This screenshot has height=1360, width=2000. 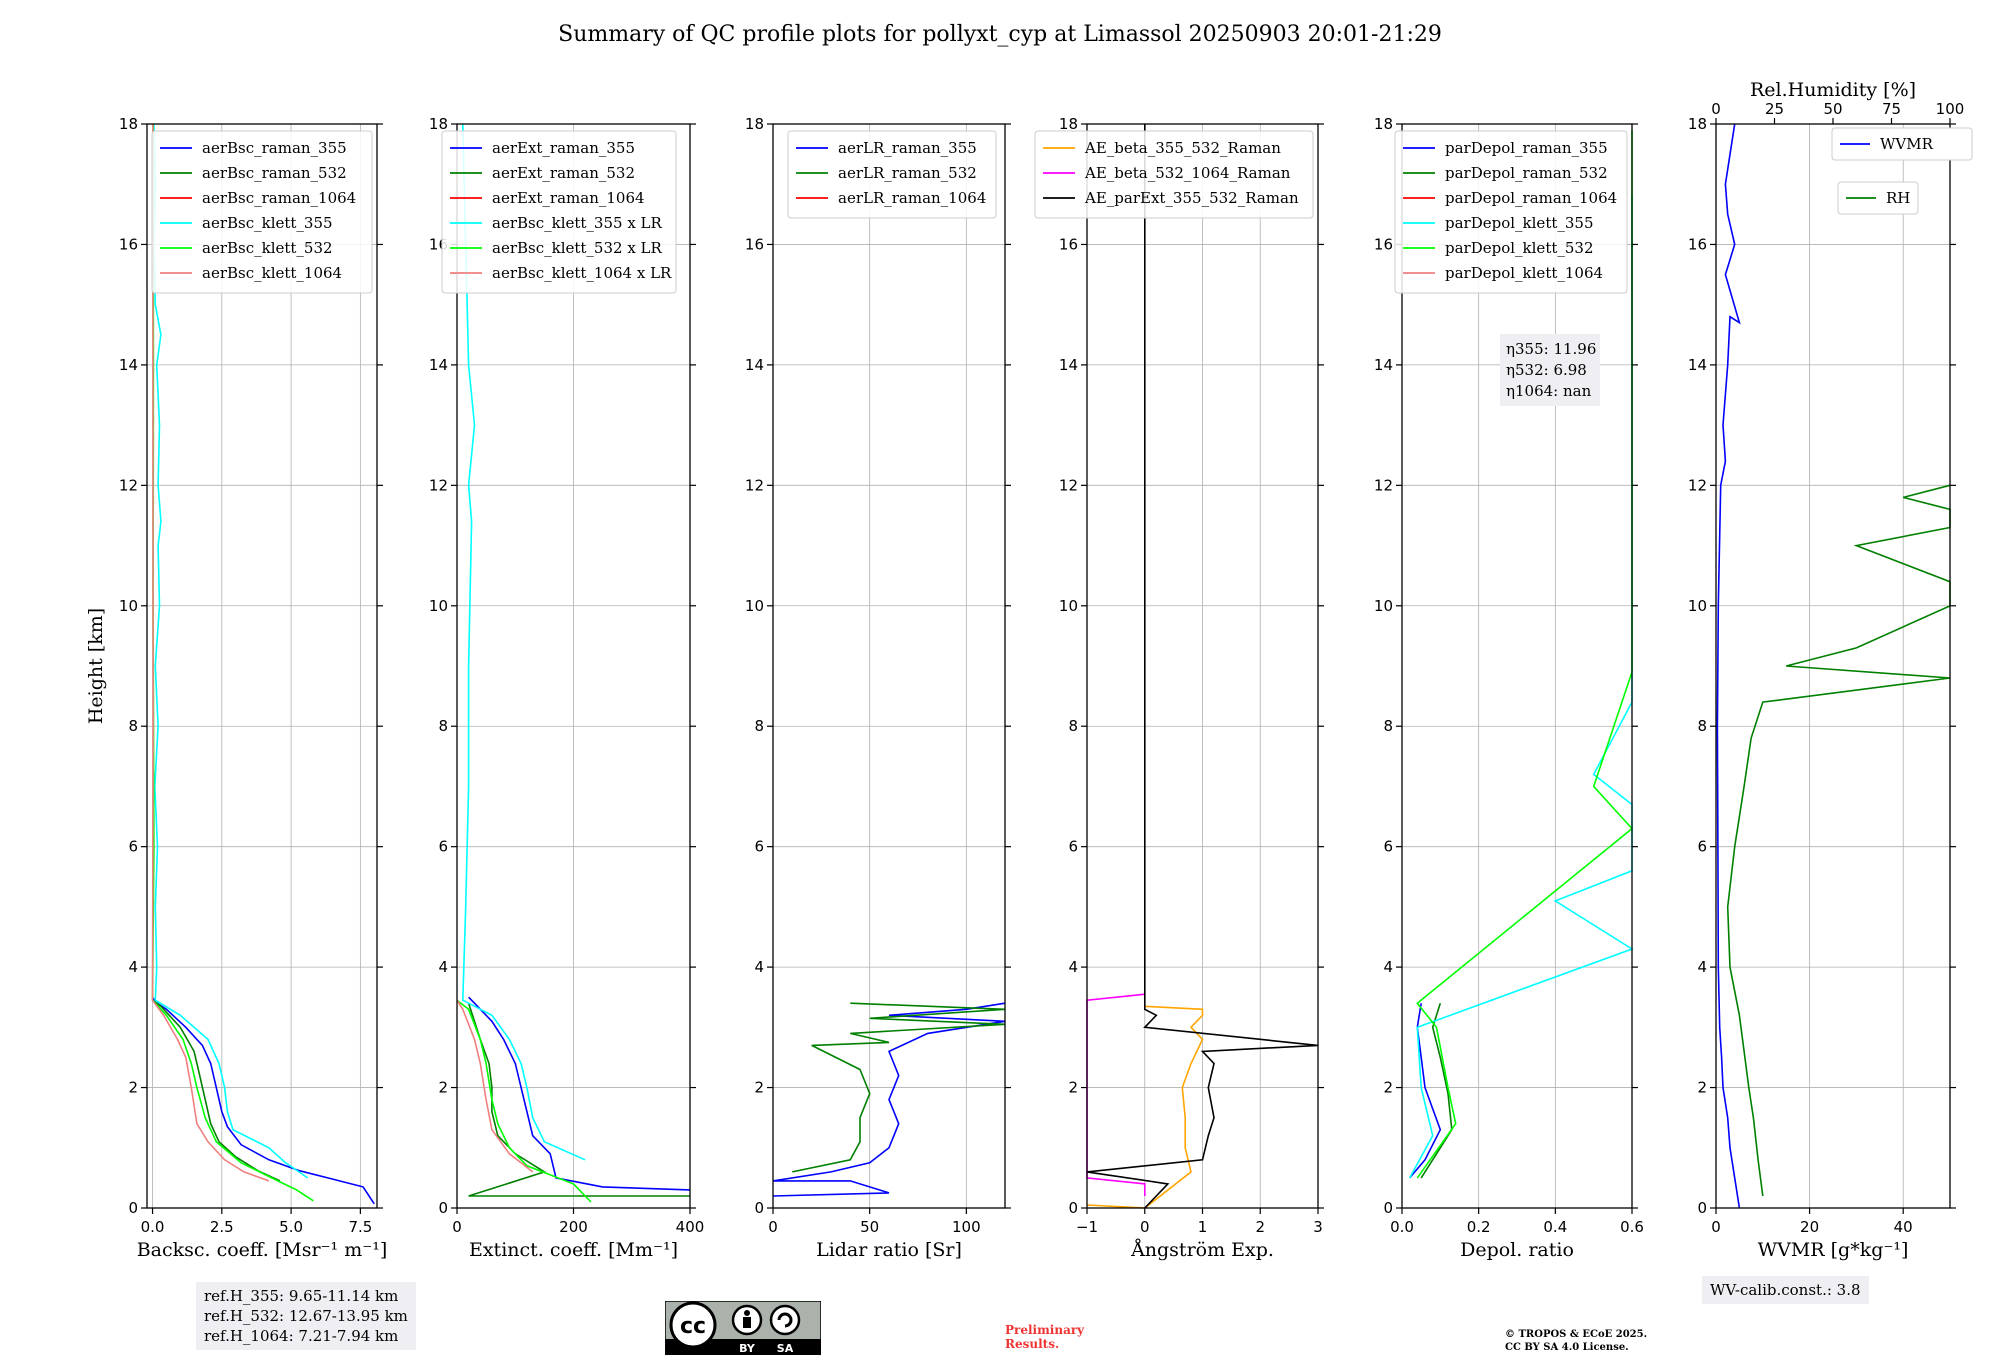 I want to click on extinction-legend-box, so click(x=559, y=212).